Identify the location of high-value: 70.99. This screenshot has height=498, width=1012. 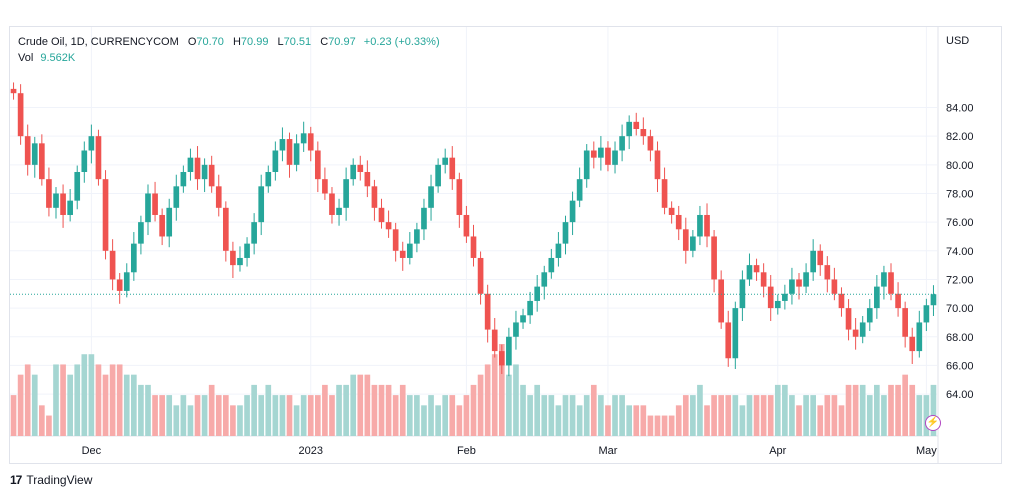
(254, 42).